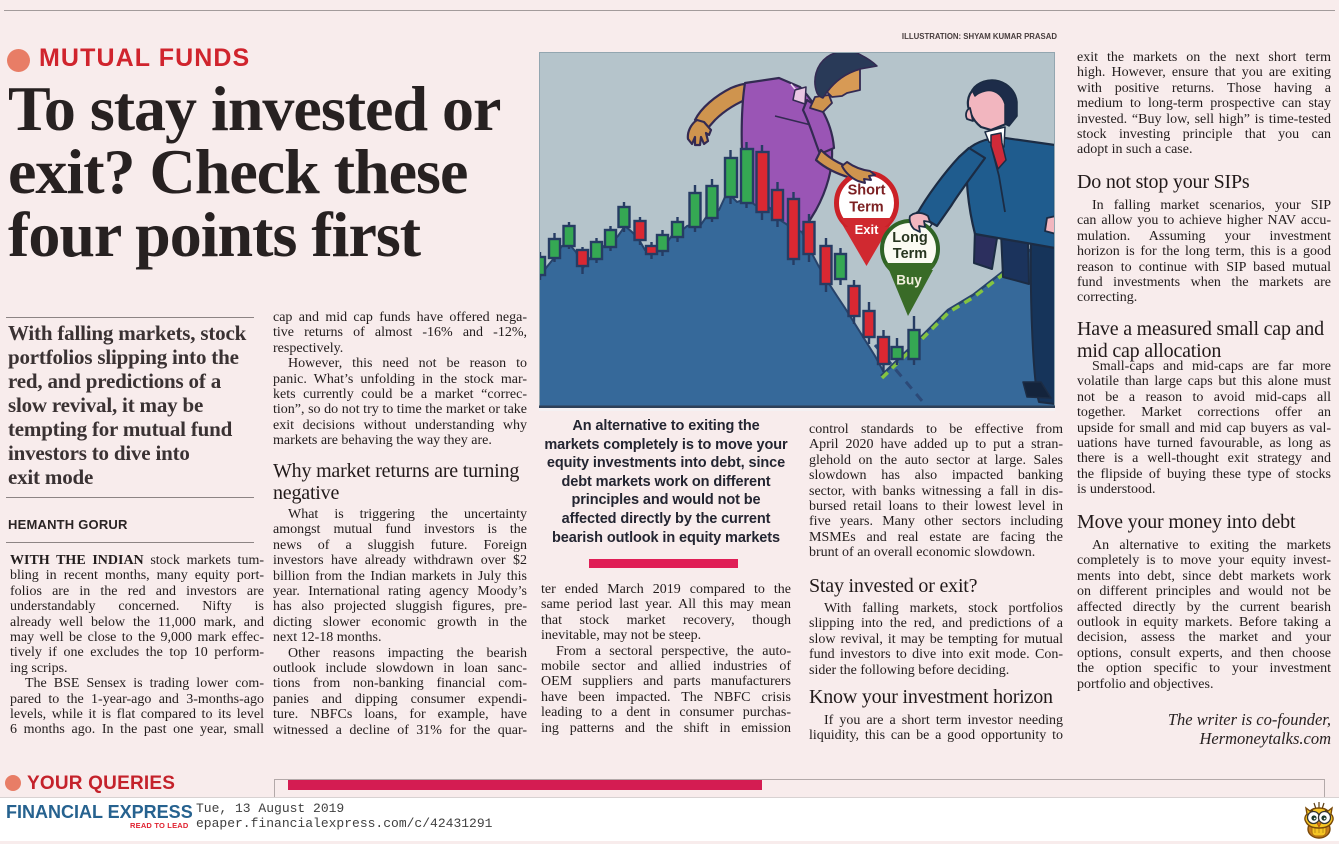 This screenshot has height=844, width=1339. I want to click on svg-text: Long, so click(909, 238).